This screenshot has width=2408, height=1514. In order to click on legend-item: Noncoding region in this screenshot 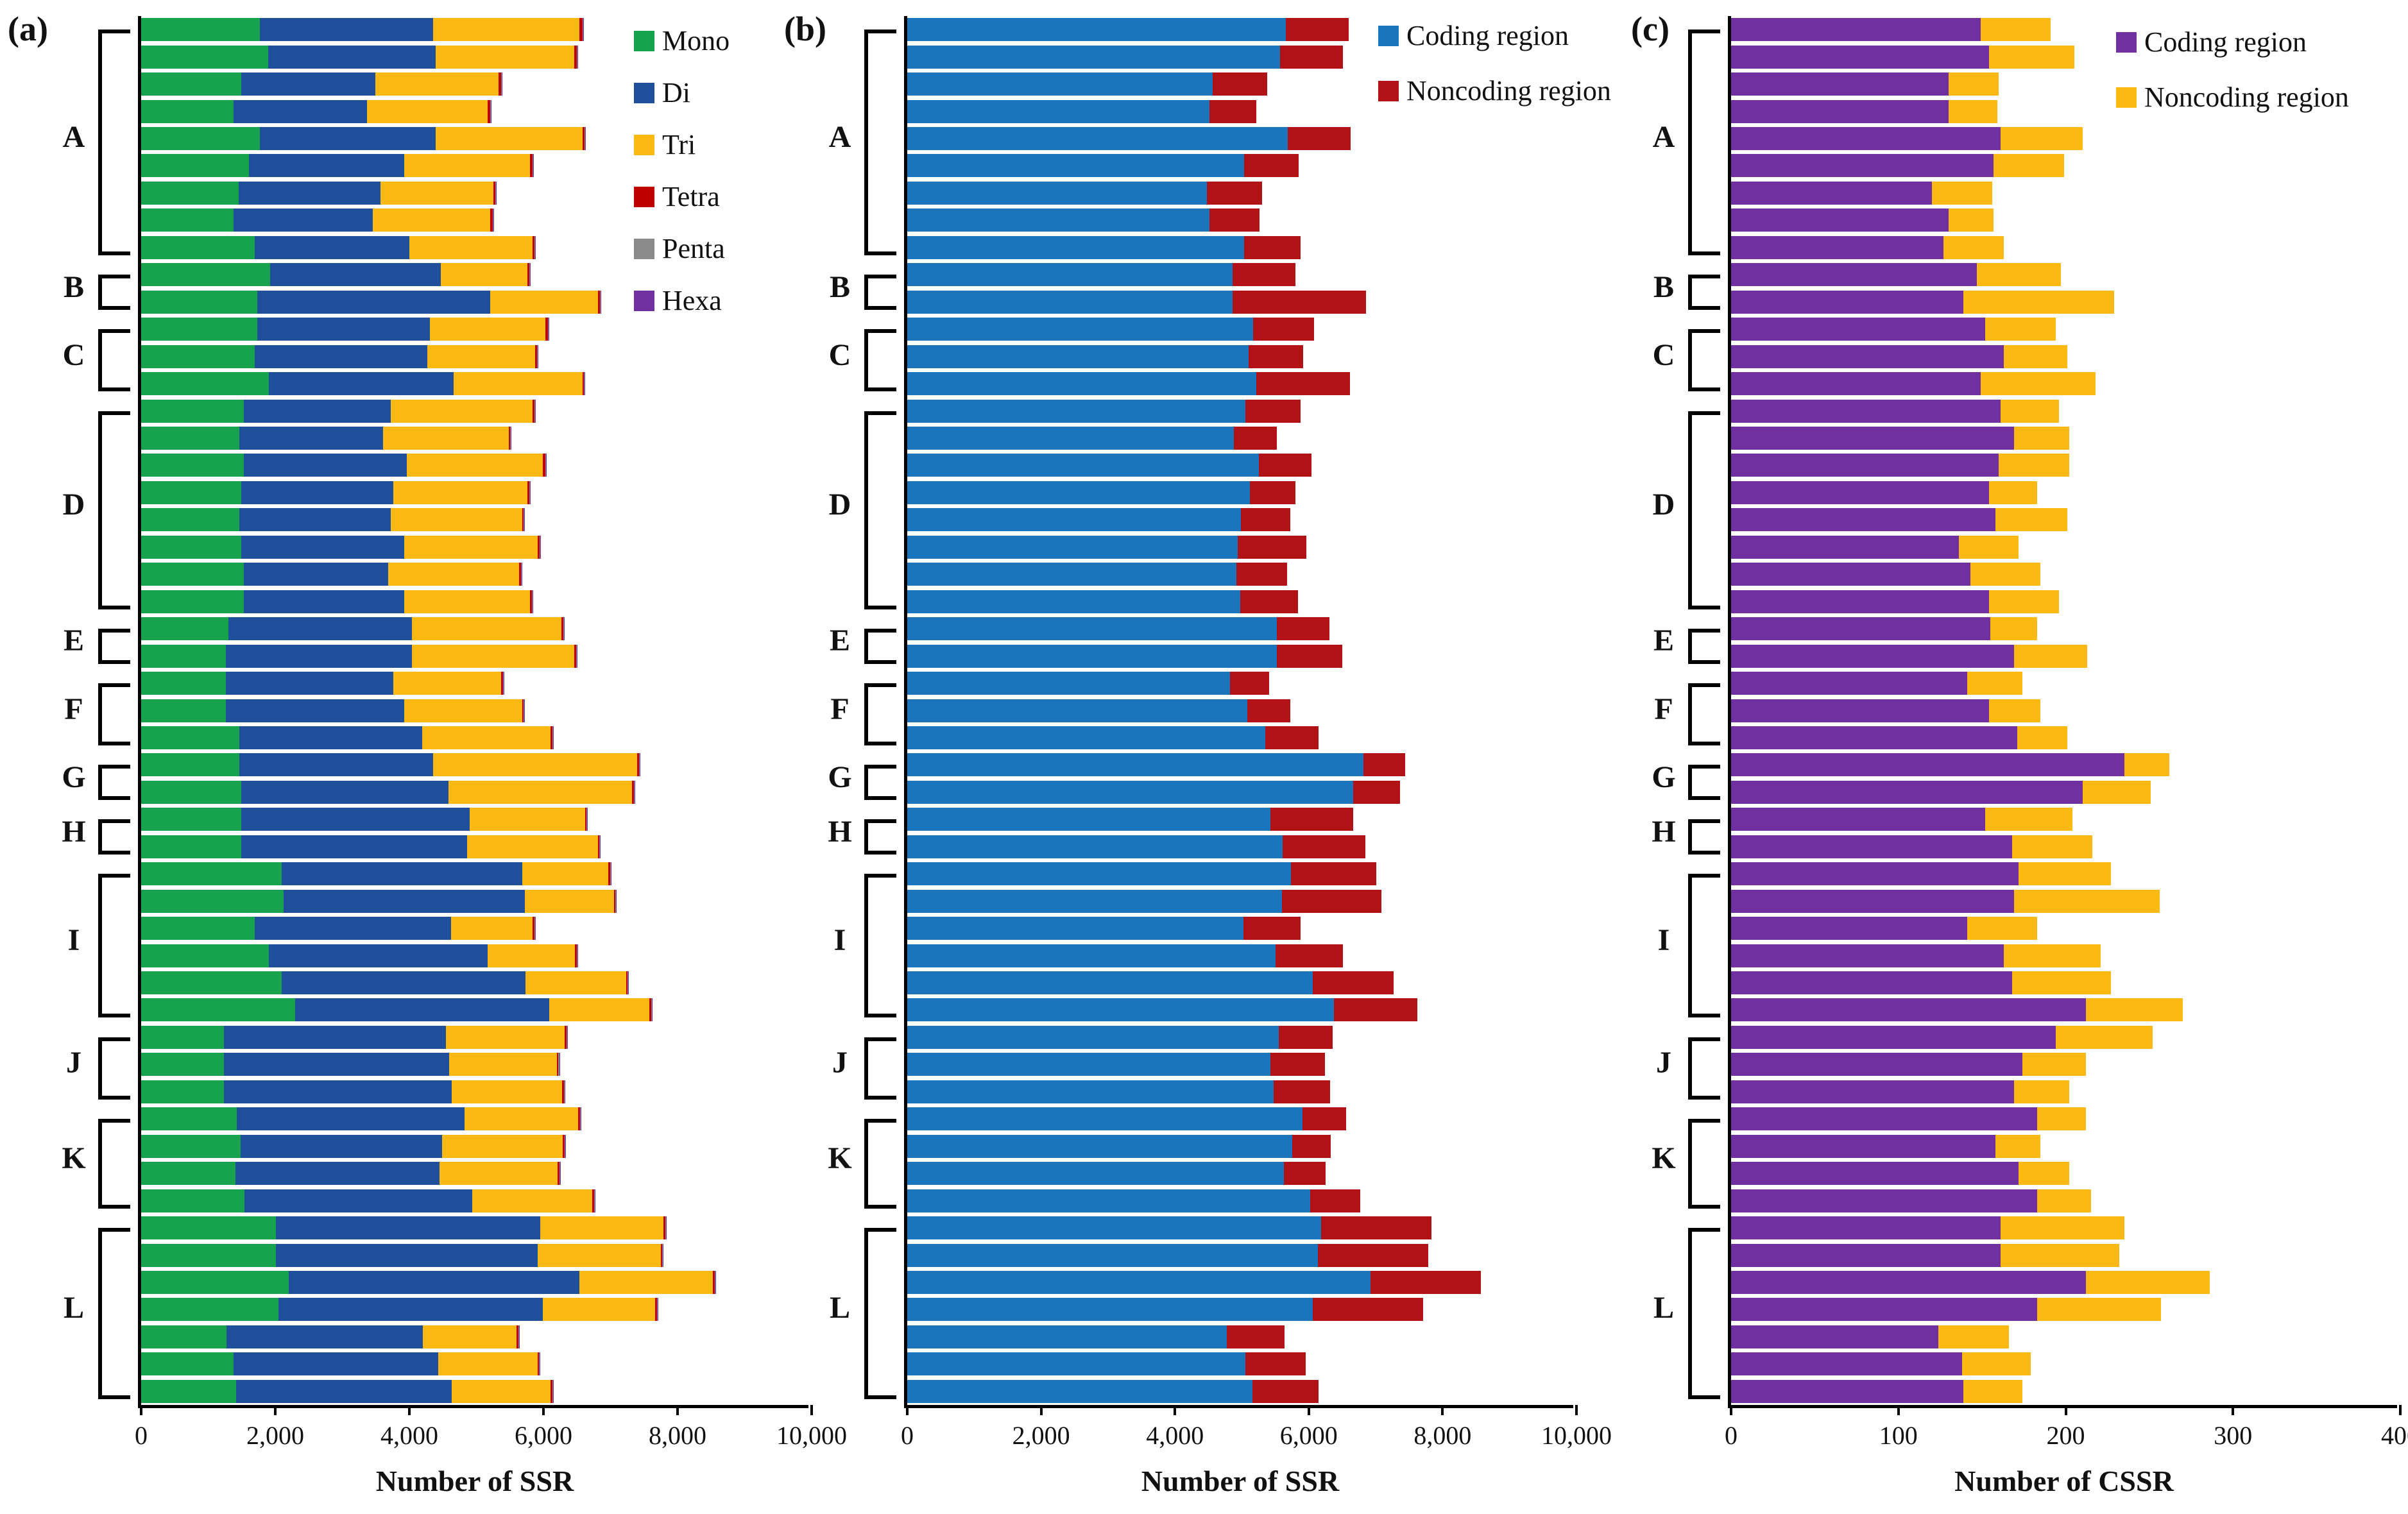, I will do `click(2232, 98)`.